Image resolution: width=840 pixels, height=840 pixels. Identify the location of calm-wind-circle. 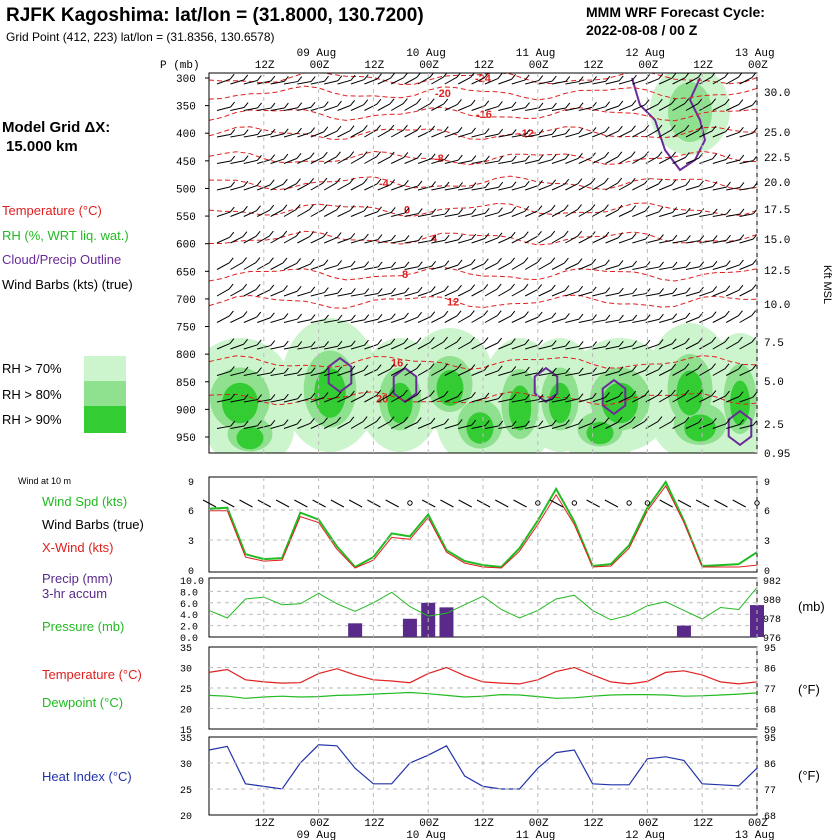
(538, 503).